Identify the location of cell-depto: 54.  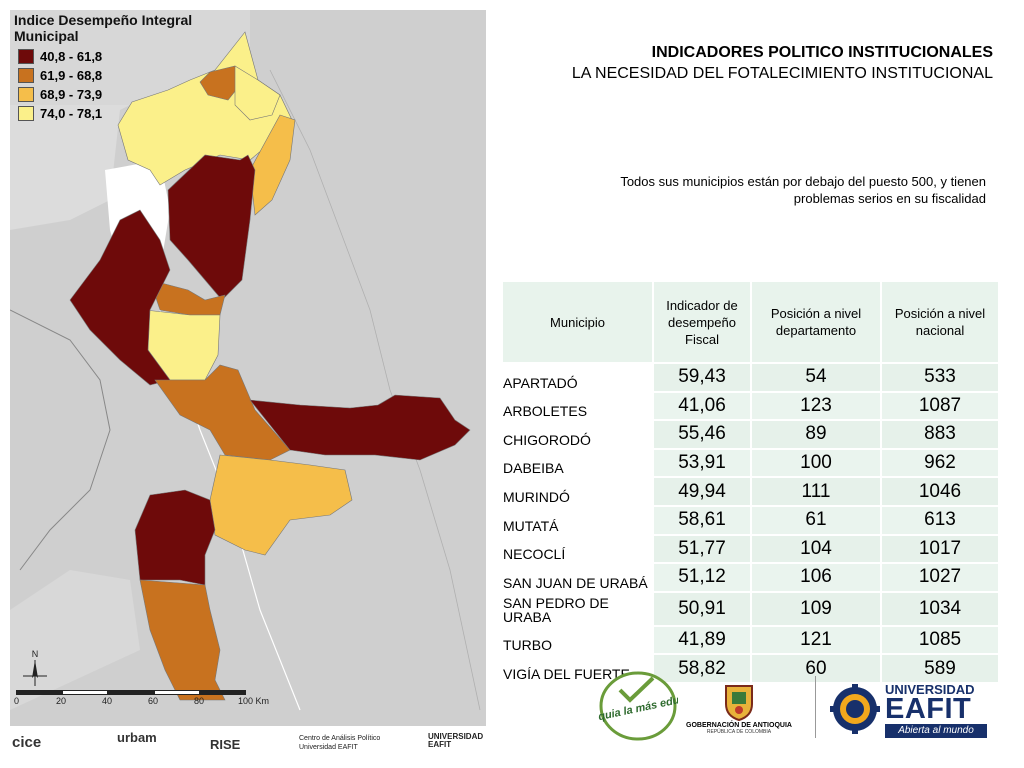
(816, 378).